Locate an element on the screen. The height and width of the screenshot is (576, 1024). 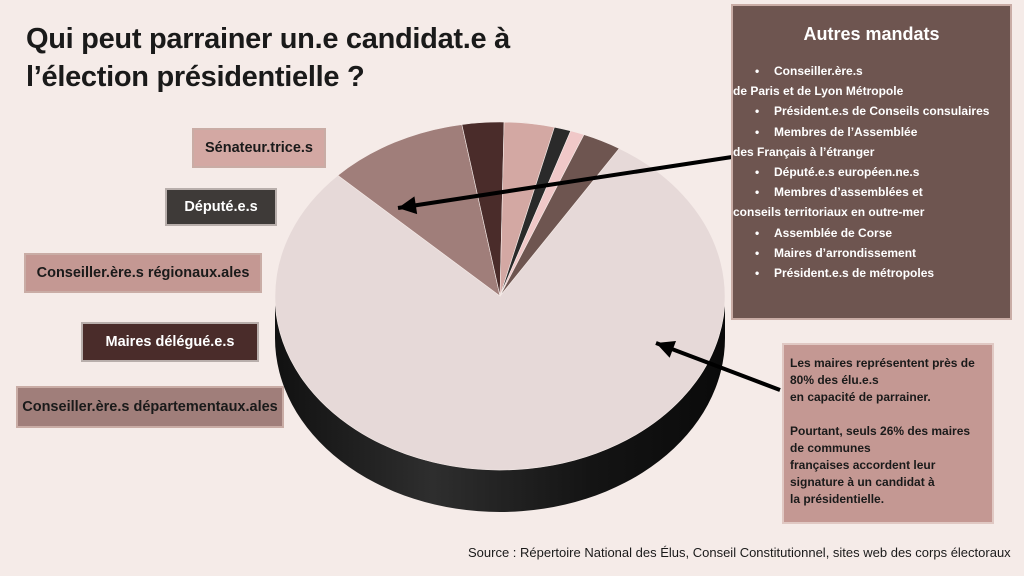
list-item: • Président.e.s de métropoles is located at coordinates (845, 273).